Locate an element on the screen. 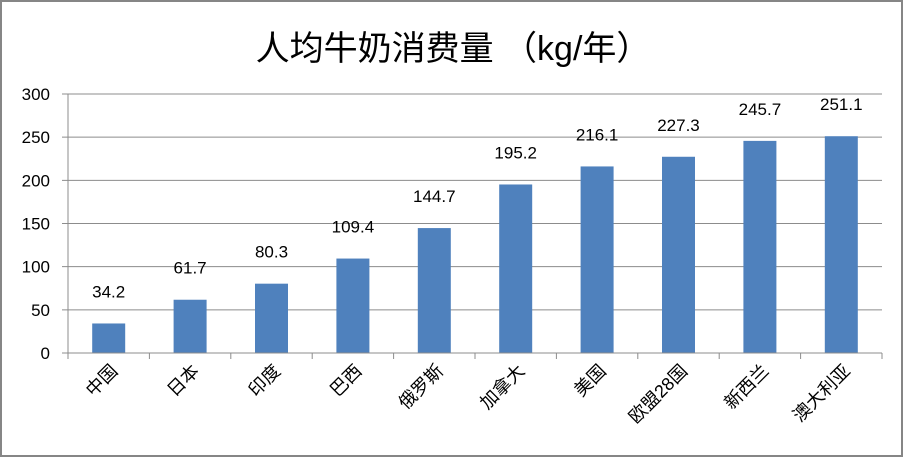 The width and height of the screenshot is (903, 457). data-label: 216.1 is located at coordinates (597, 134).